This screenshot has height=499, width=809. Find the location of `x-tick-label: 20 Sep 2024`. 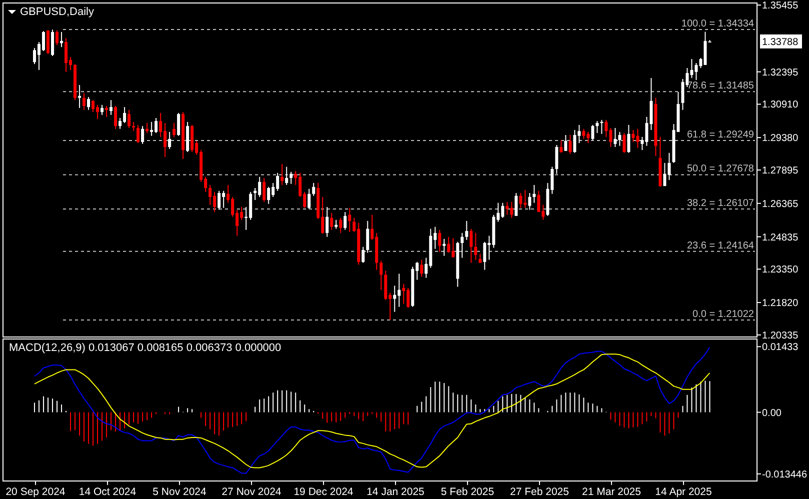

x-tick-label: 20 Sep 2024 is located at coordinates (36, 492).